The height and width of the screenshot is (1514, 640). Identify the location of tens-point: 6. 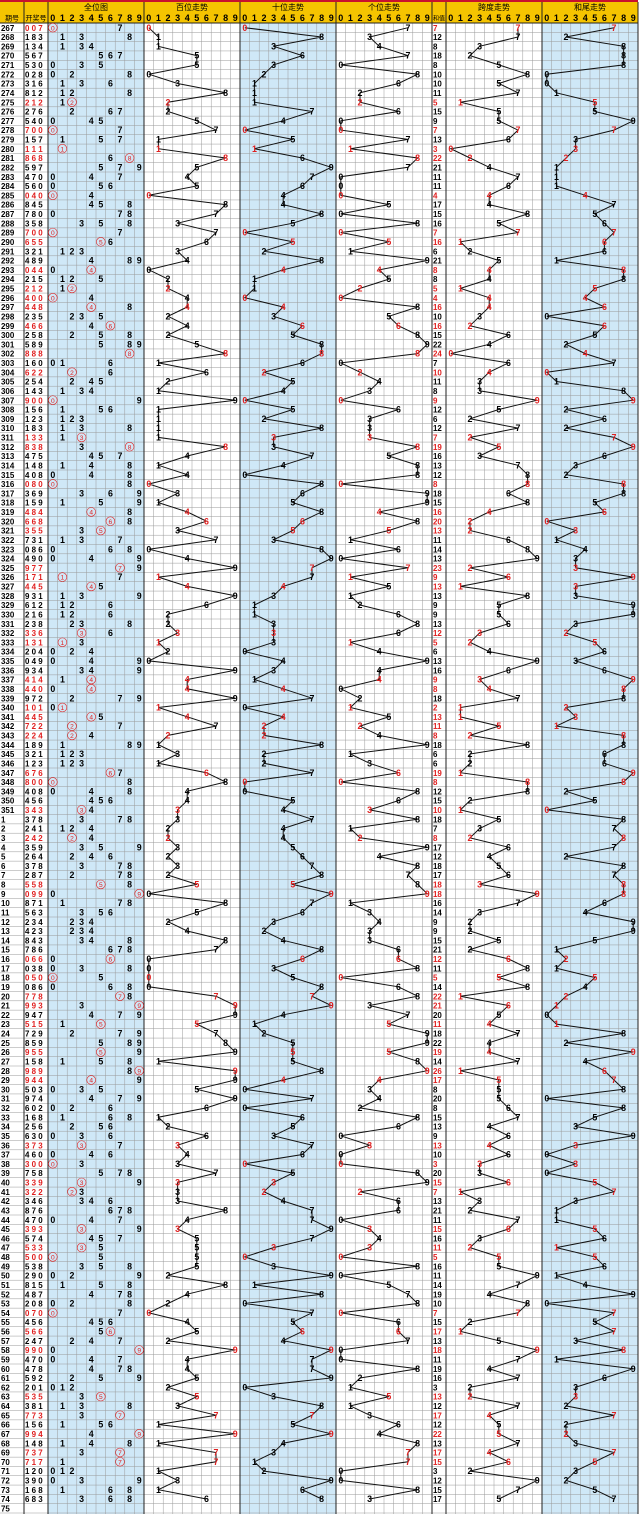
(302, 363).